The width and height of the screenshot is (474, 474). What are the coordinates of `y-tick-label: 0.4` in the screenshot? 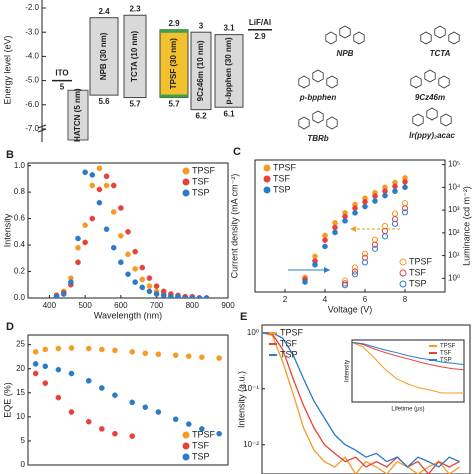 It's located at (20, 244).